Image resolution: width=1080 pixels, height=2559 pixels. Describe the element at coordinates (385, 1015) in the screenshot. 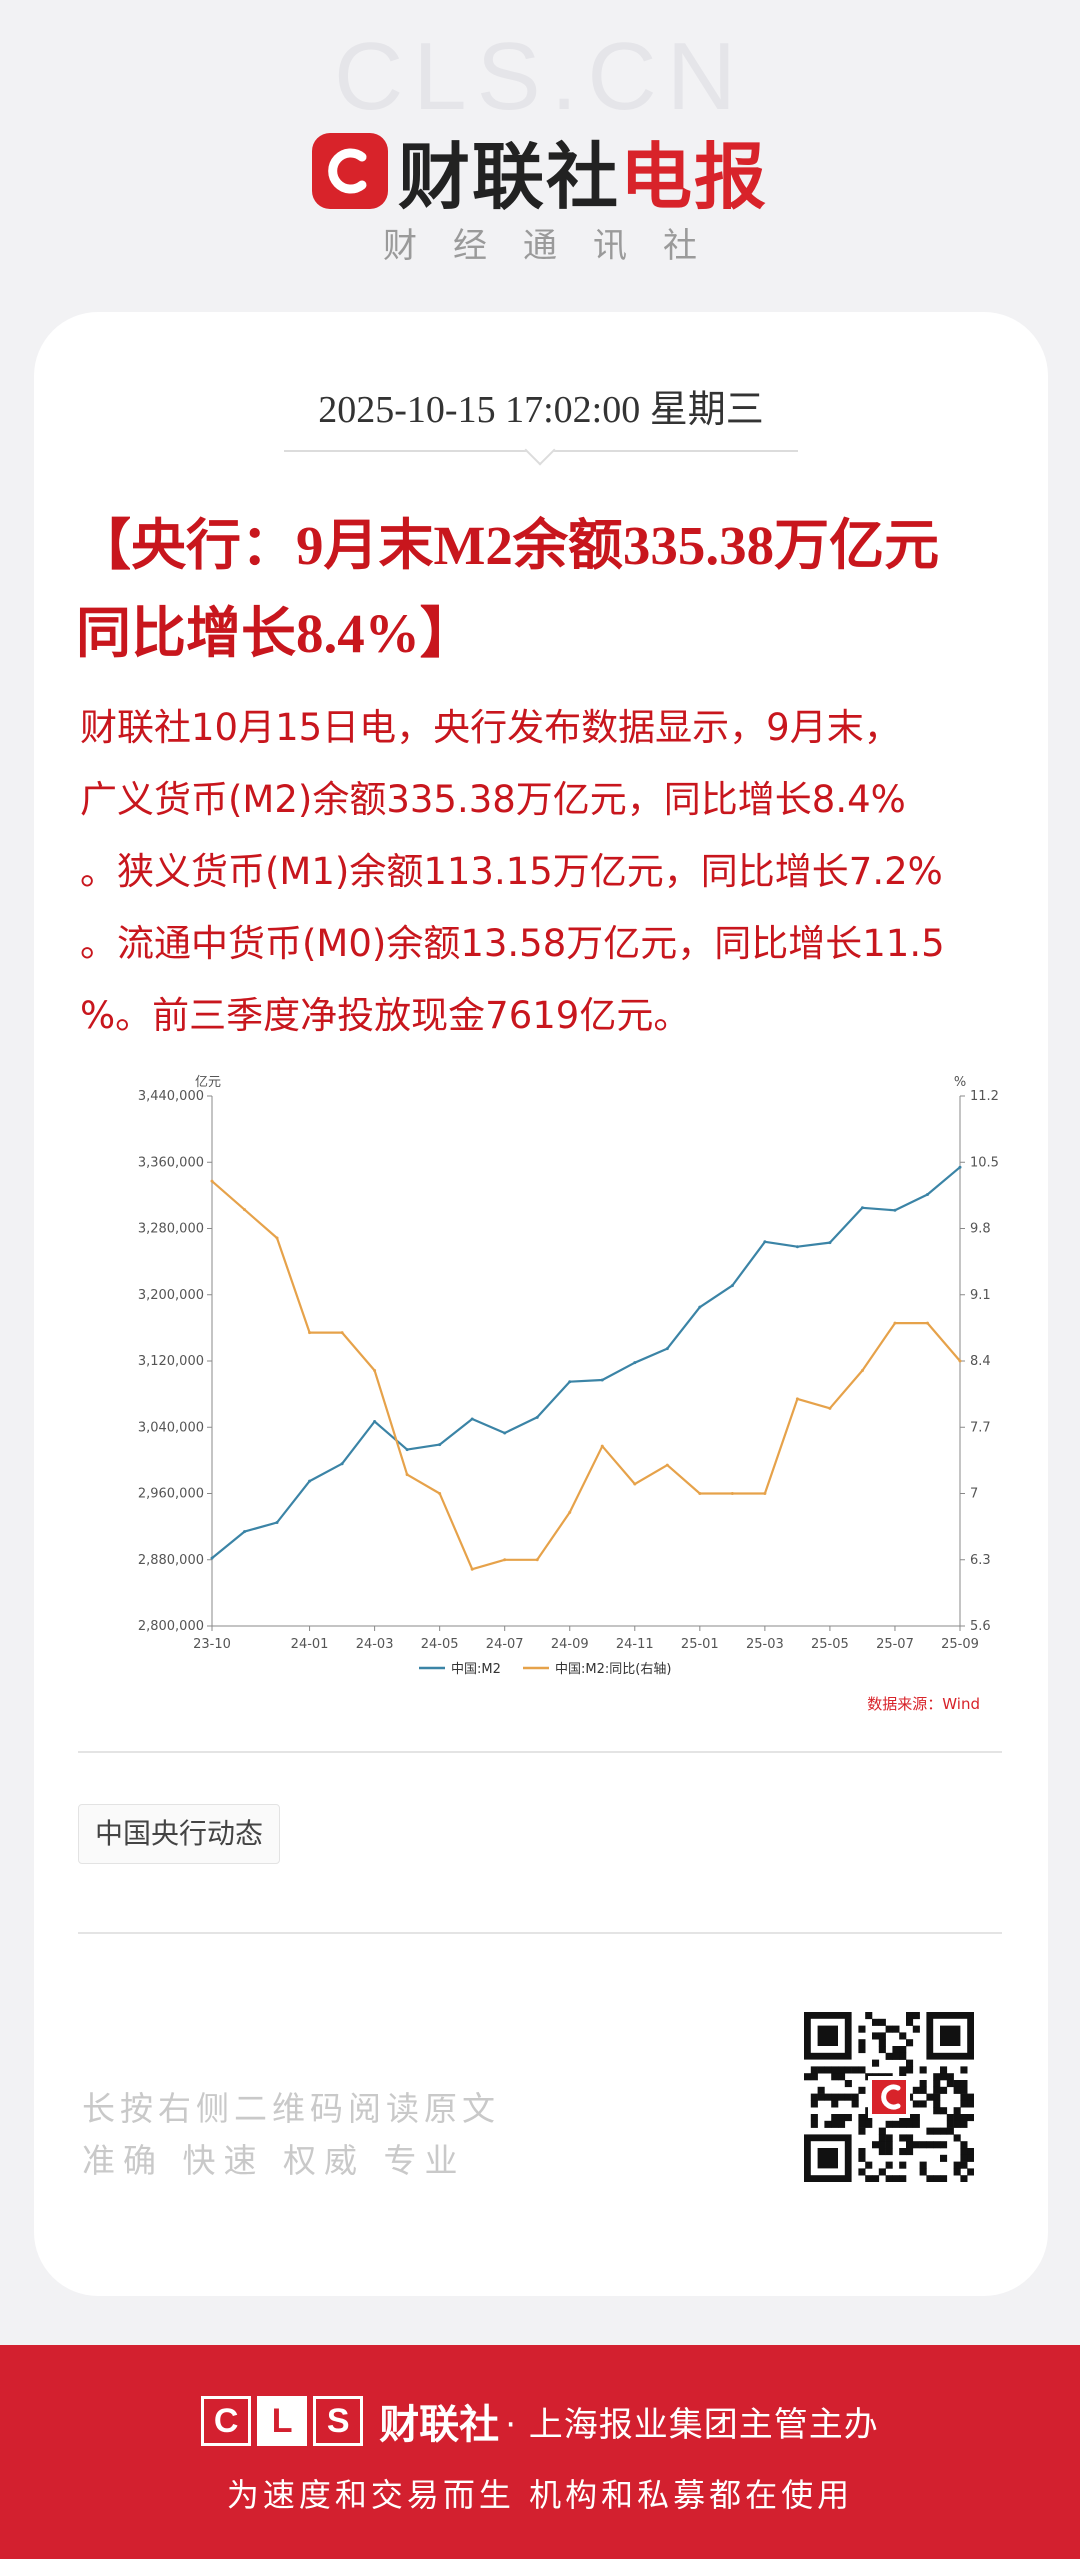

I see `body-line: %。前三季度净投放现金7619亿元。` at that location.